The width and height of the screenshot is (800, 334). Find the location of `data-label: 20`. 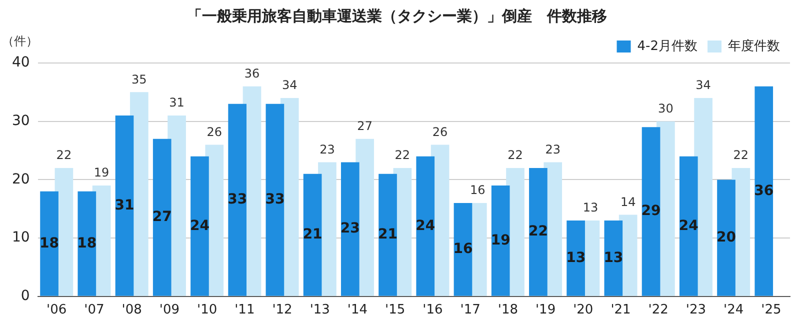

data-label: 20 is located at coordinates (726, 237).